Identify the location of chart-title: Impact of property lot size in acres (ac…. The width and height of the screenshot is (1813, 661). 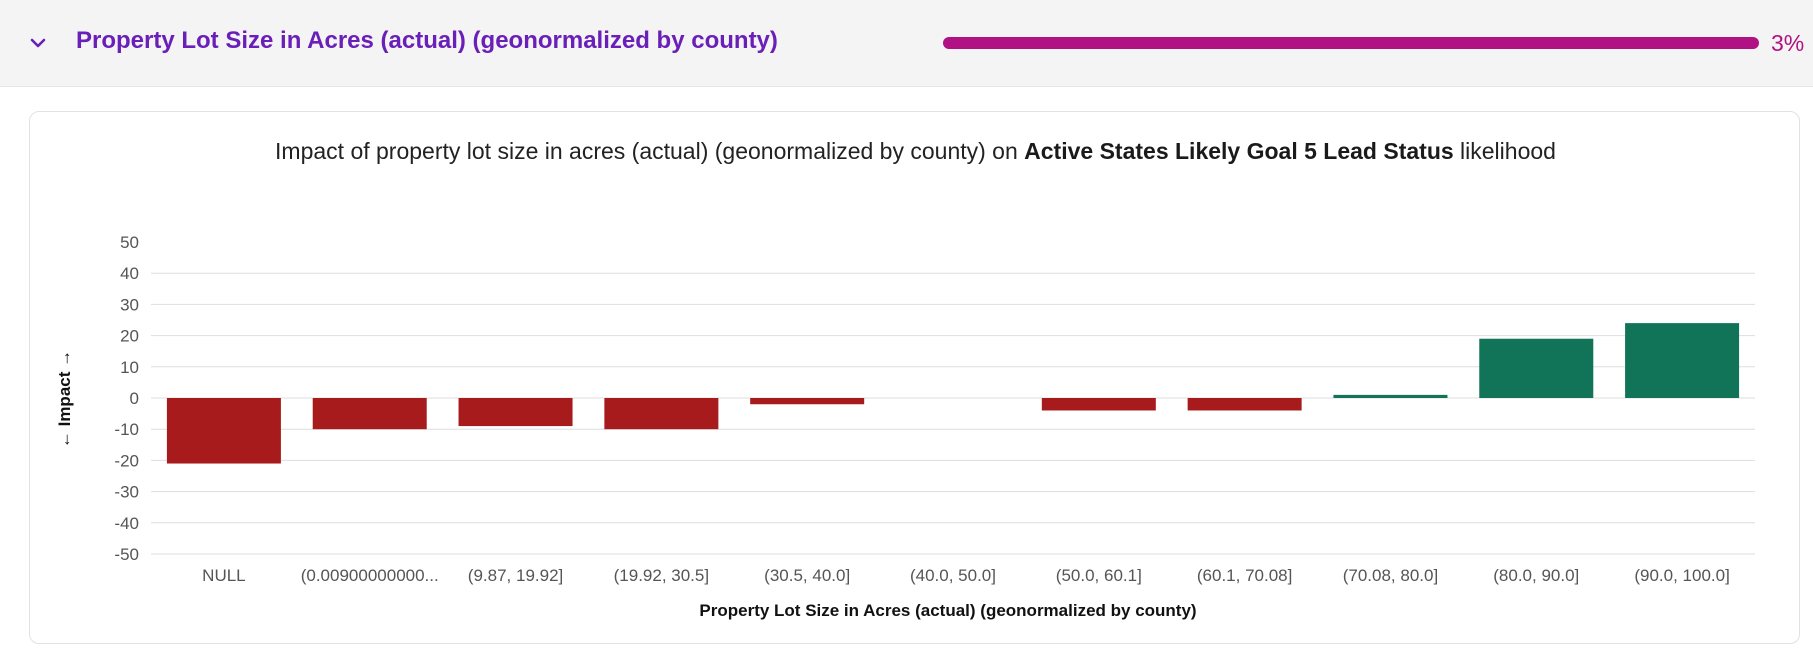
(915, 151).